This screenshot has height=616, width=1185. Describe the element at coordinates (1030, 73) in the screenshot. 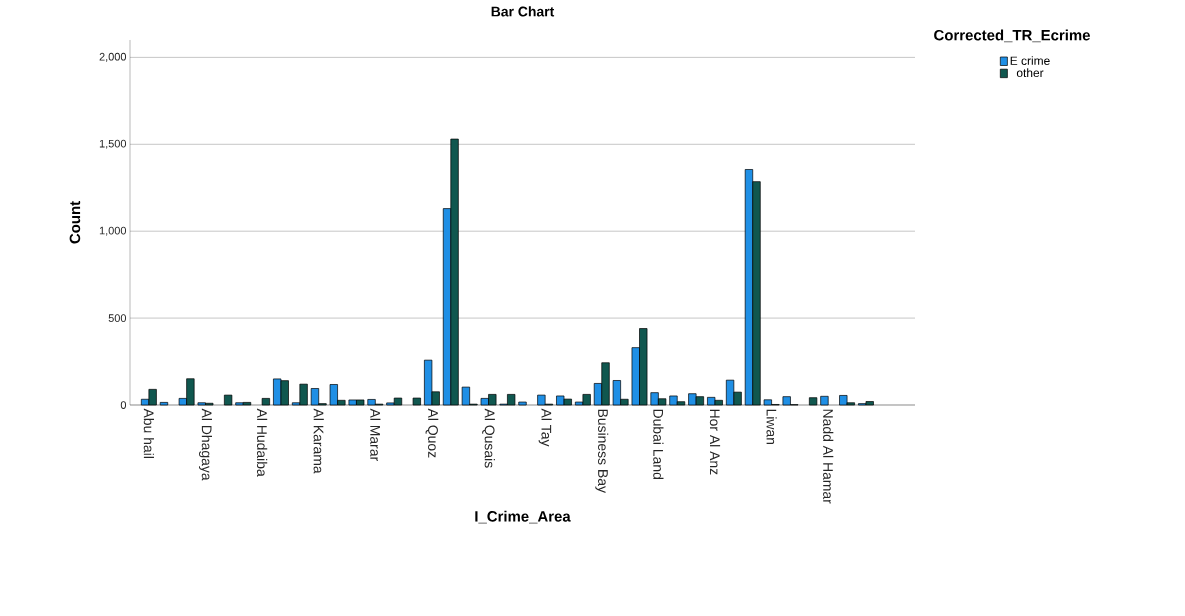

I see `legend-label: other` at that location.